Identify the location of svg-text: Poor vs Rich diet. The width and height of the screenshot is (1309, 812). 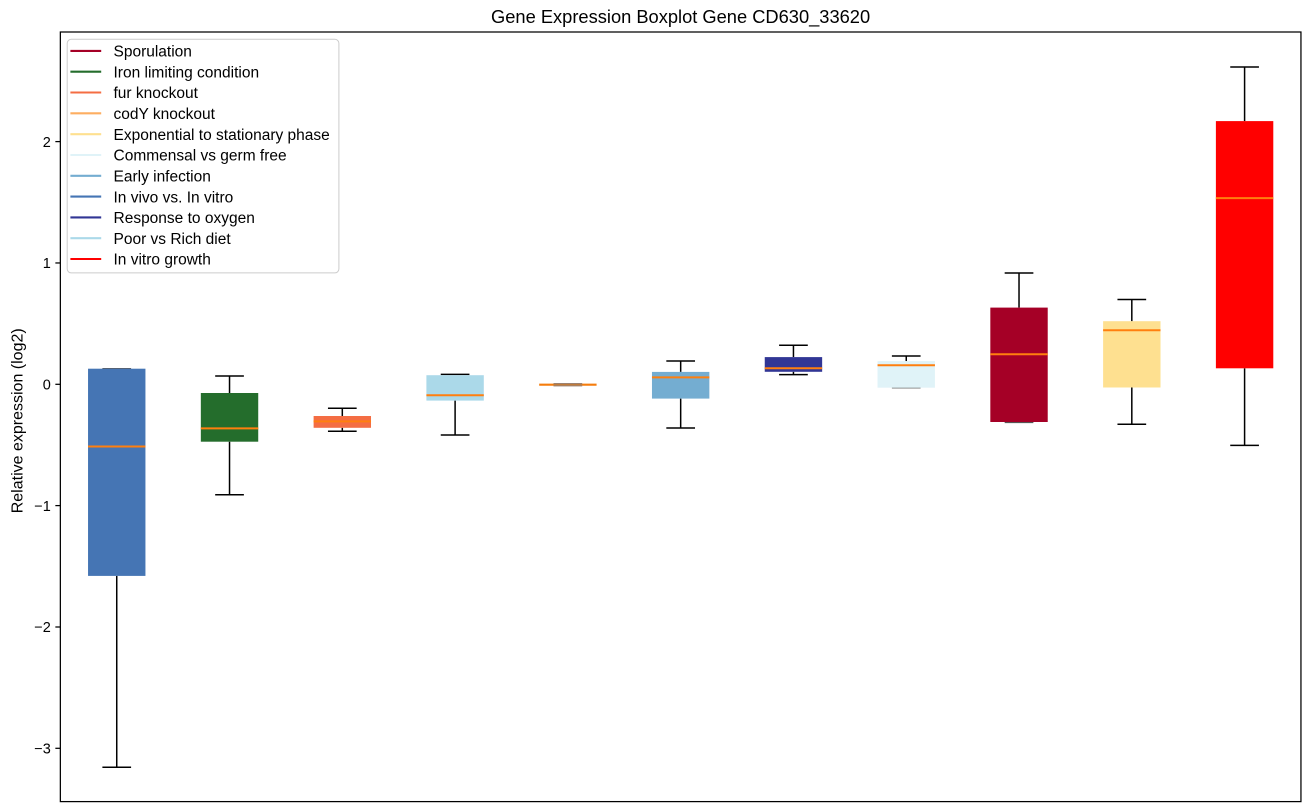
(173, 239).